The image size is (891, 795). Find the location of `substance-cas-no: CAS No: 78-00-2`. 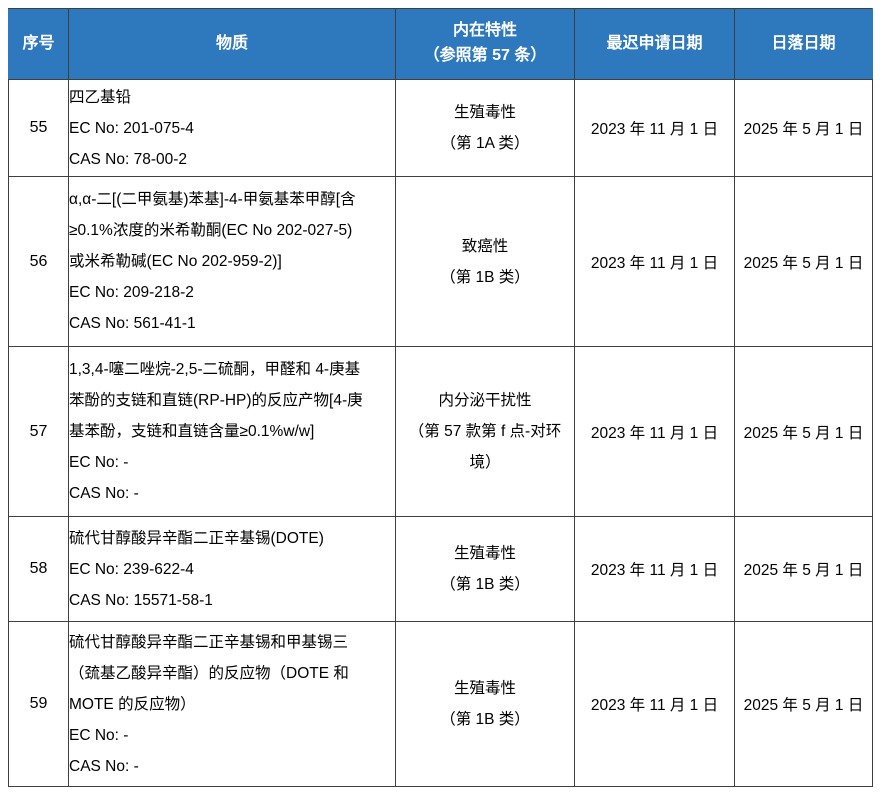

substance-cas-no: CAS No: 78-00-2 is located at coordinates (128, 159).